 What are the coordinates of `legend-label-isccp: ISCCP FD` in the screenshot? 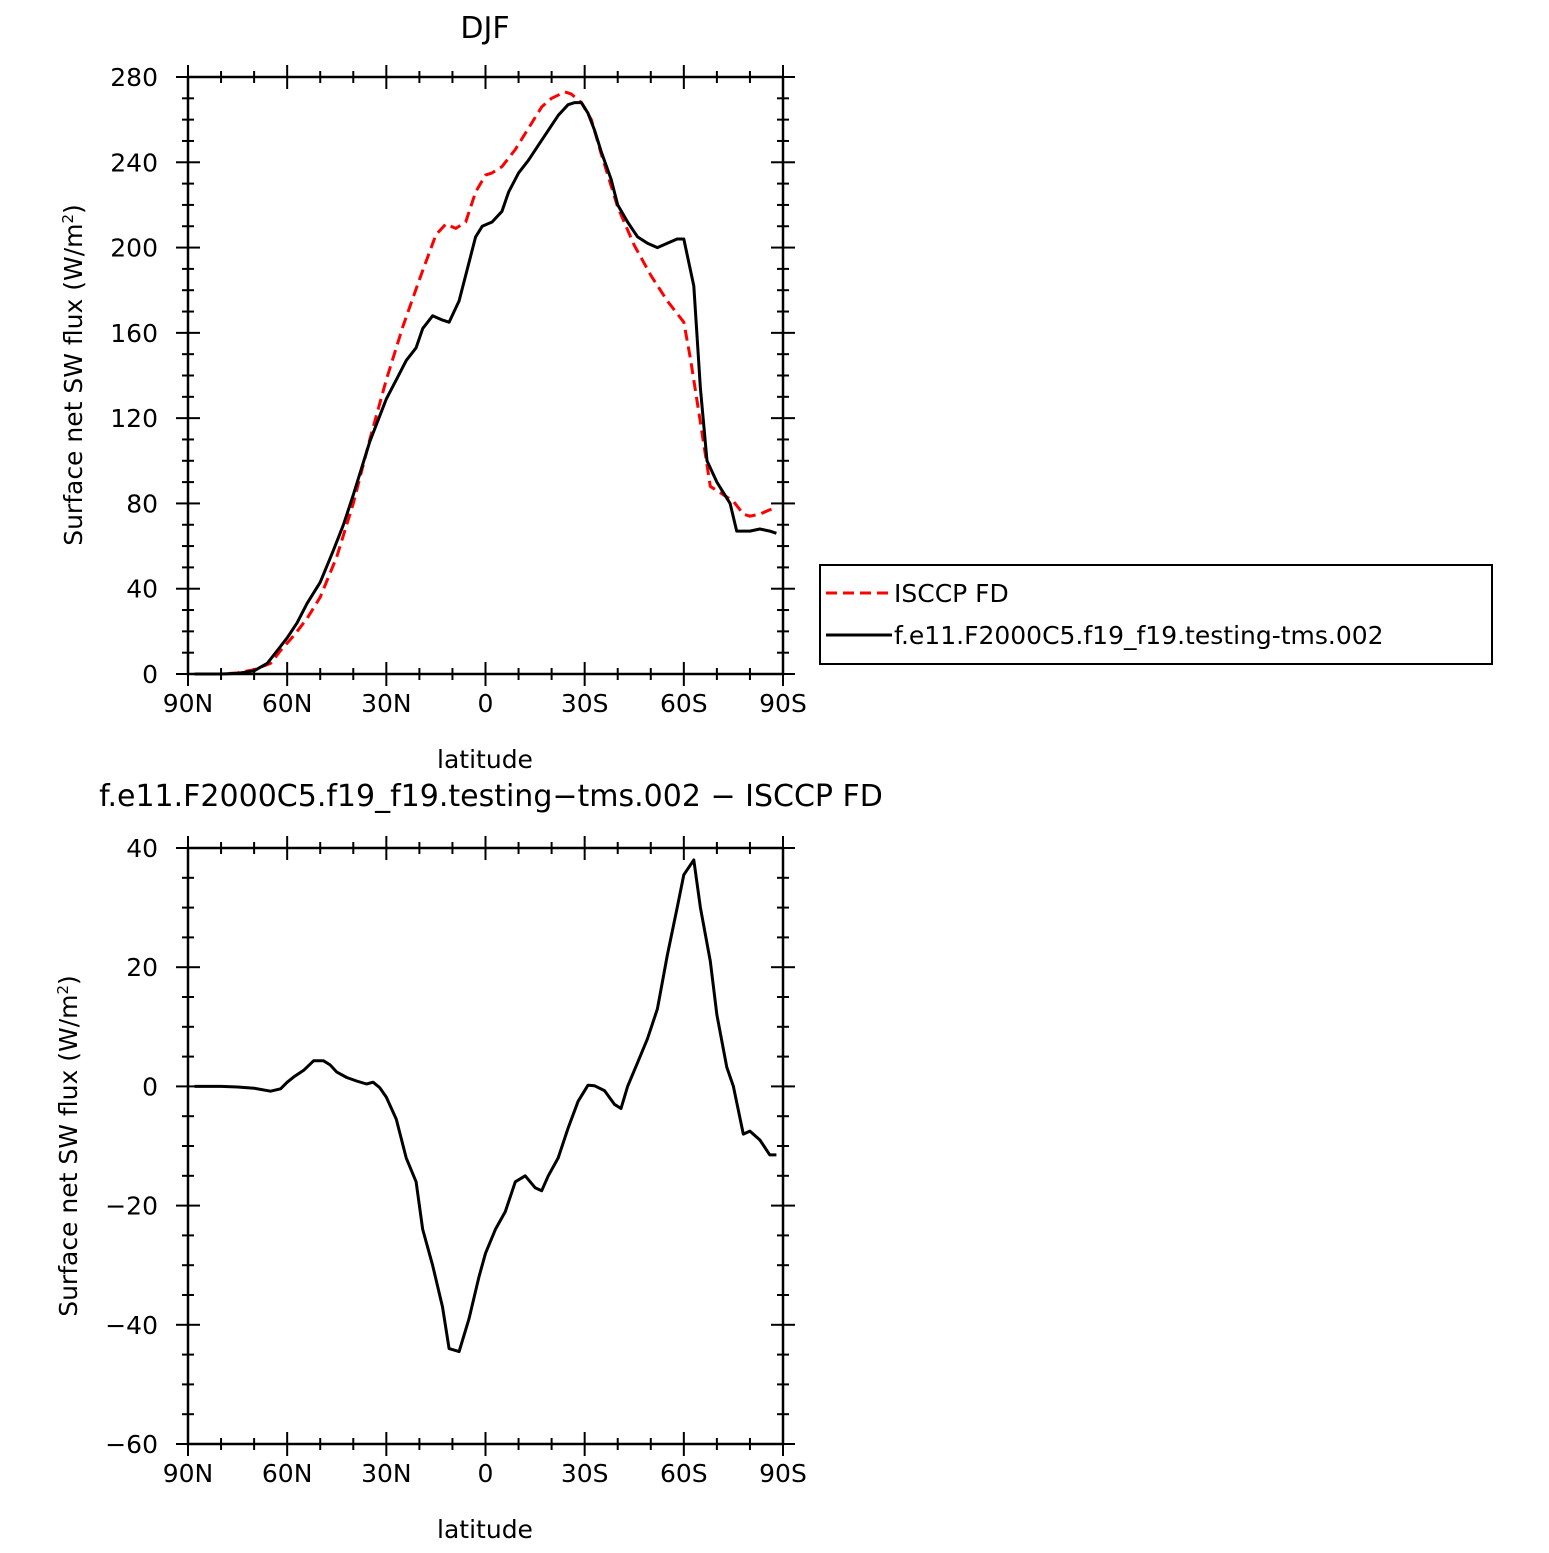 It's located at (951, 593).